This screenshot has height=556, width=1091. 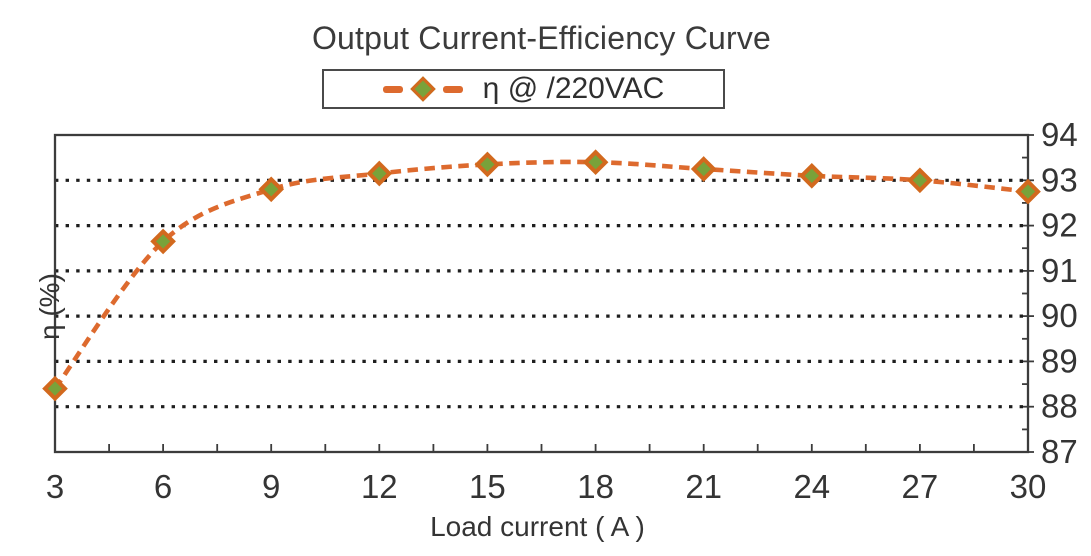 I want to click on chart-title: Output Current-Efficiency Curve, so click(x=541, y=38).